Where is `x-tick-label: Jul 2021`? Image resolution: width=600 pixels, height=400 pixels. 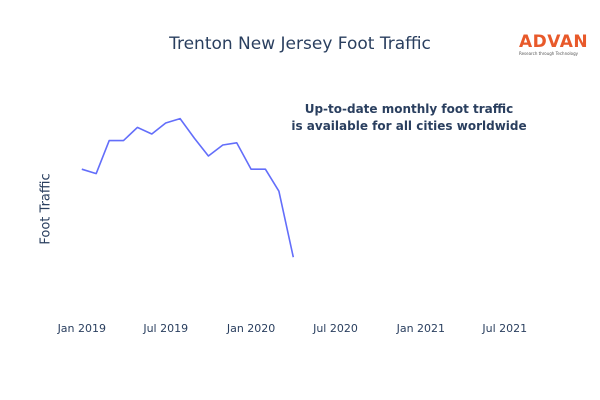
x-tick-label: Jul 2021 is located at coordinates (504, 328).